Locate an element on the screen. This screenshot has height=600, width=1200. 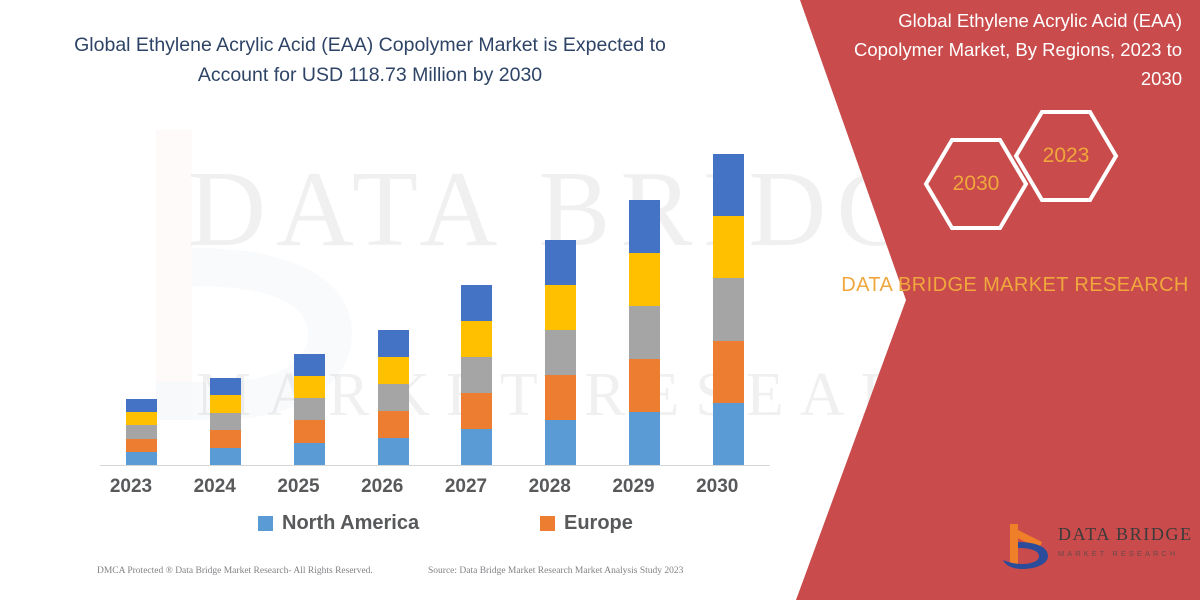
legend-item-north-america: North America is located at coordinates (338, 523).